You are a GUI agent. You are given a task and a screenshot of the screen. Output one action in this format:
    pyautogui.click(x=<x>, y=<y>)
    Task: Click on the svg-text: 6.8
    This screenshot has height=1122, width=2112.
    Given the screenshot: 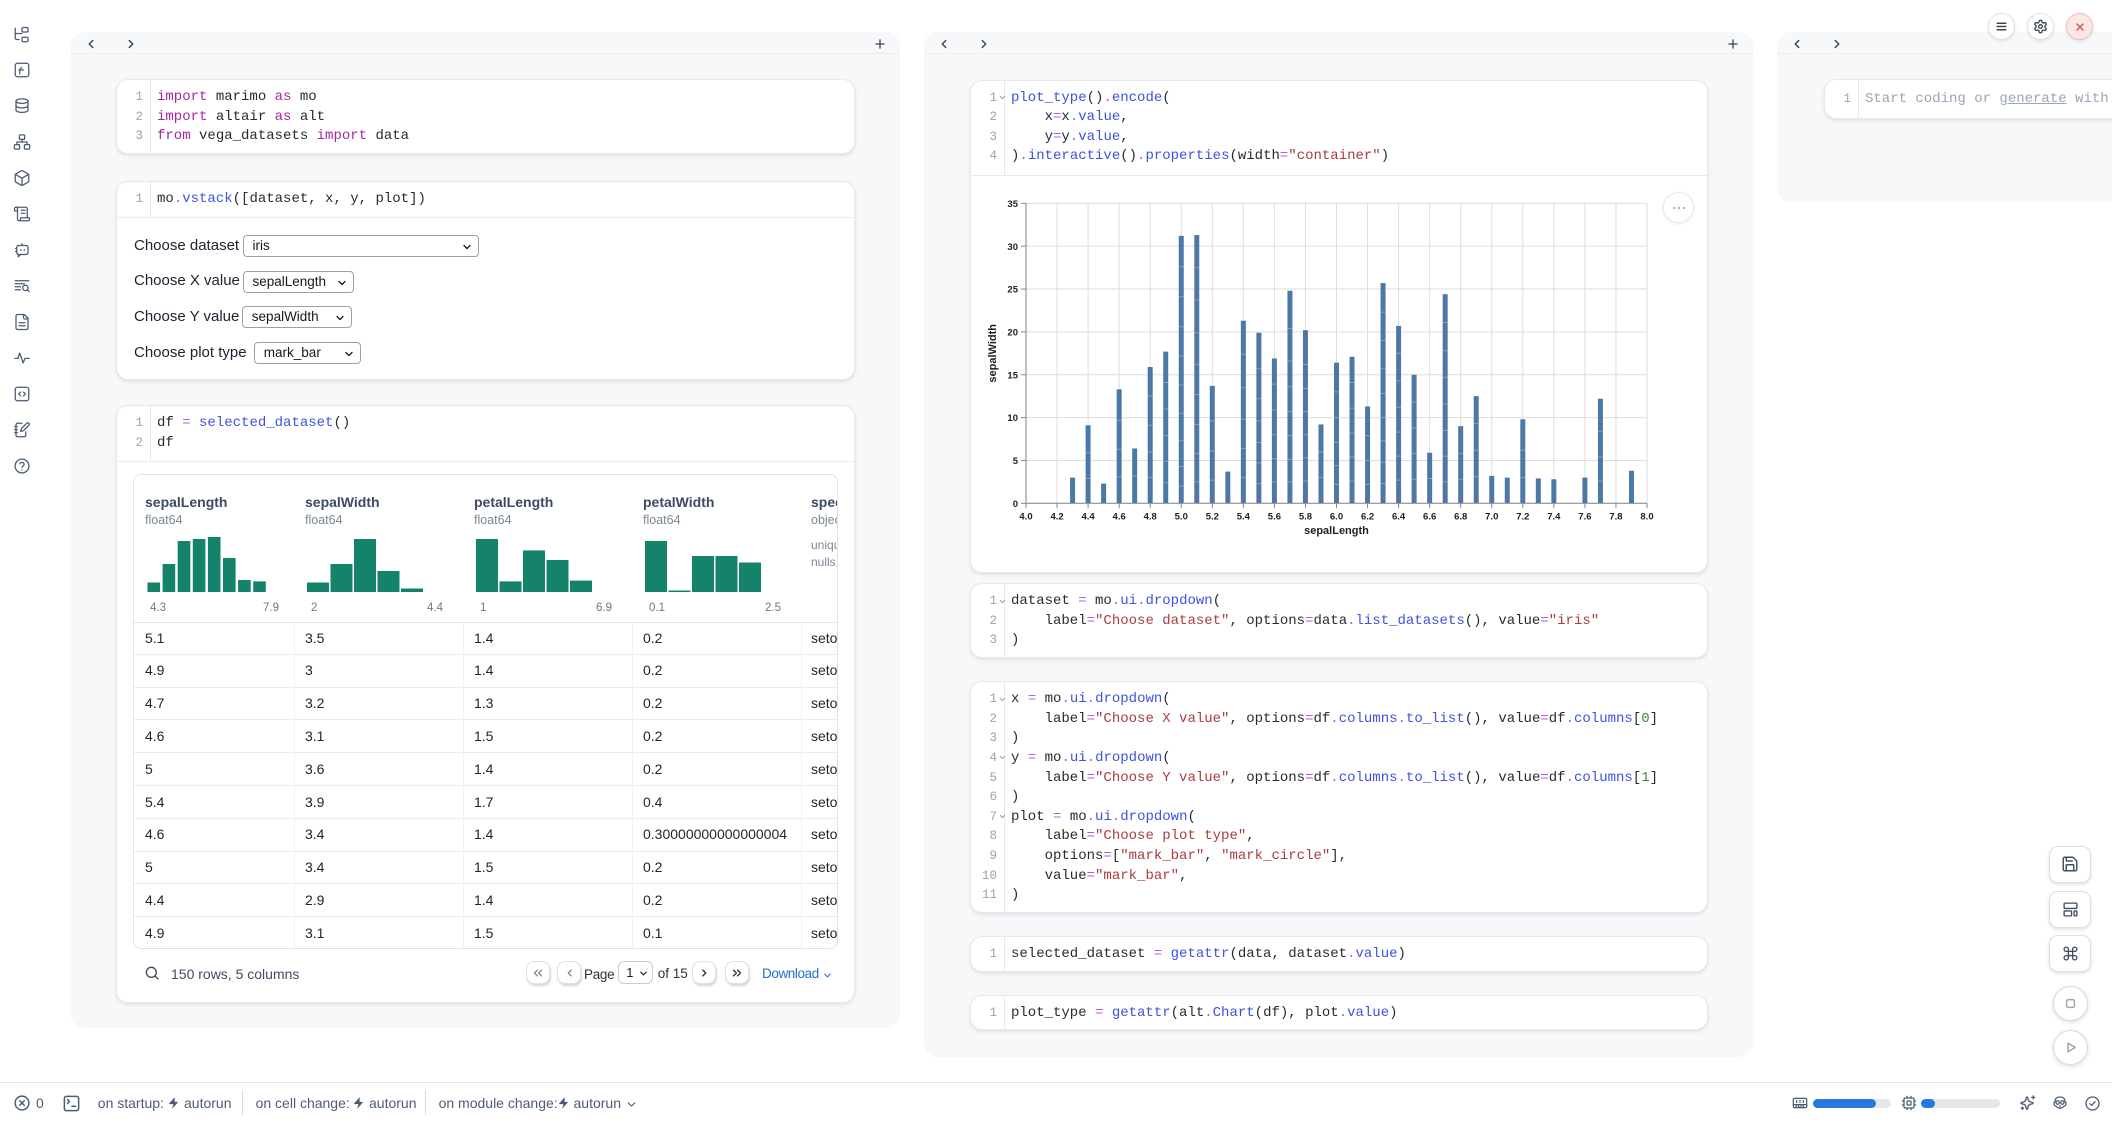 What is the action you would take?
    pyautogui.click(x=1460, y=516)
    